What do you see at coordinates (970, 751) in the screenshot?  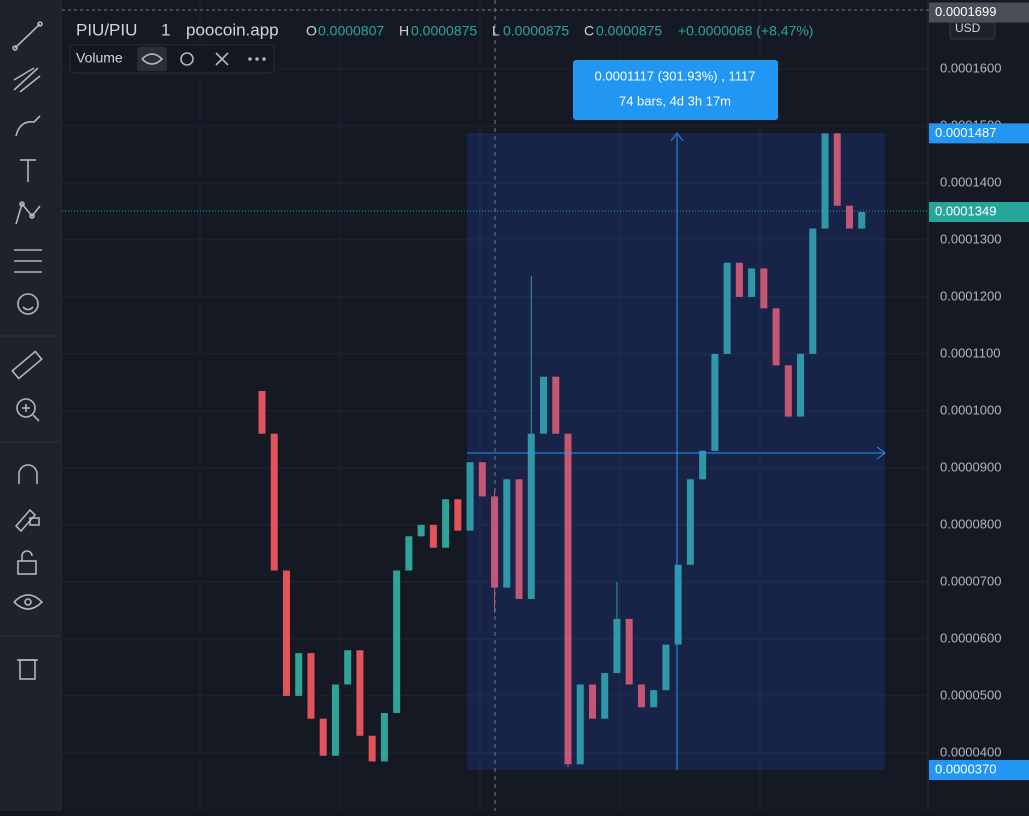 I see `y-tick-label: 0.0000400` at bounding box center [970, 751].